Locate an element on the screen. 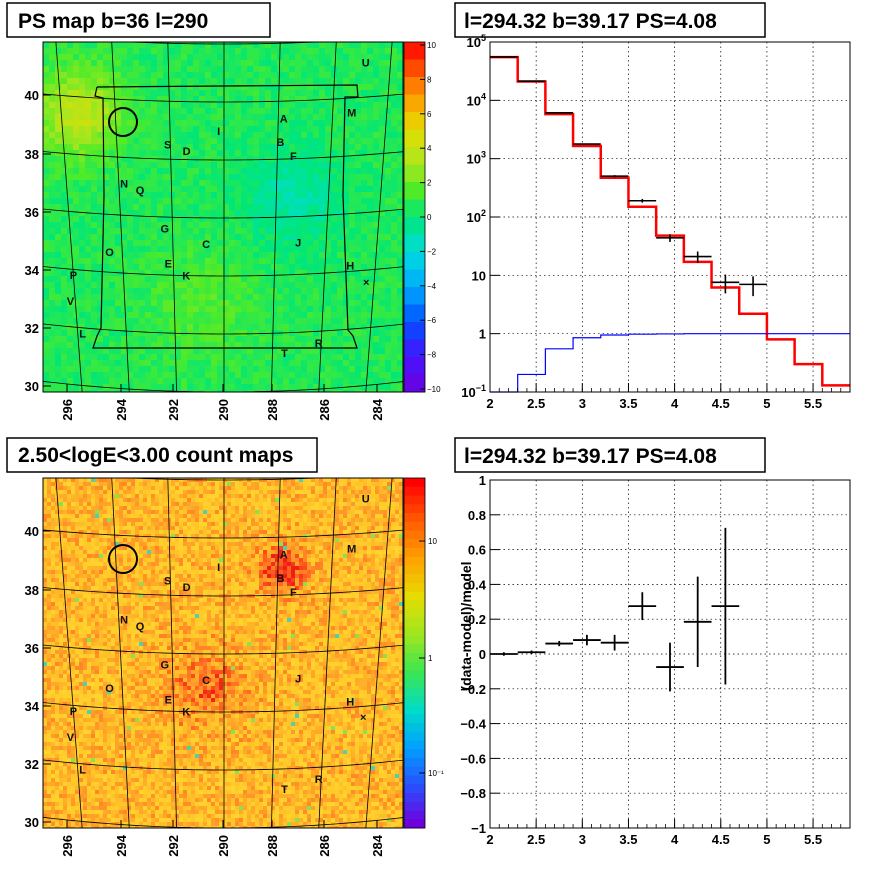  y-tick-label: 0.2 is located at coordinates (477, 619).